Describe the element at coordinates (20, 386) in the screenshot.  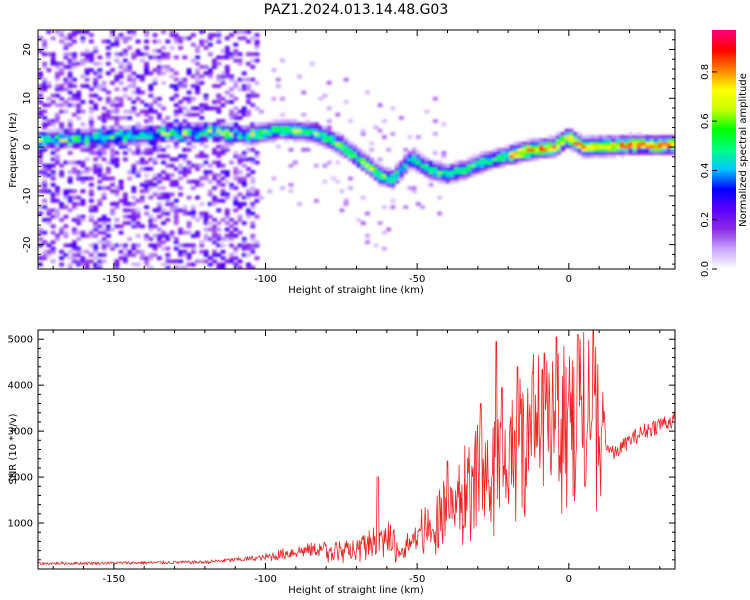
I see `snr-ytick-label: 4000` at that location.